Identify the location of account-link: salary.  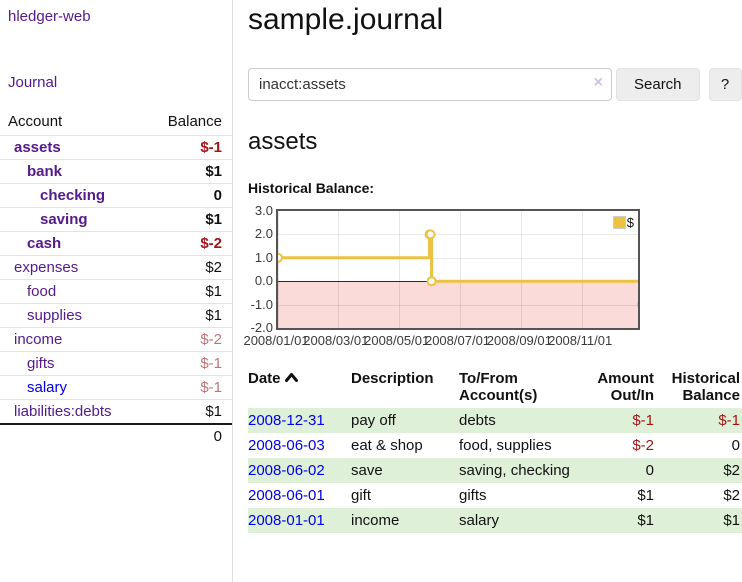
(47, 387).